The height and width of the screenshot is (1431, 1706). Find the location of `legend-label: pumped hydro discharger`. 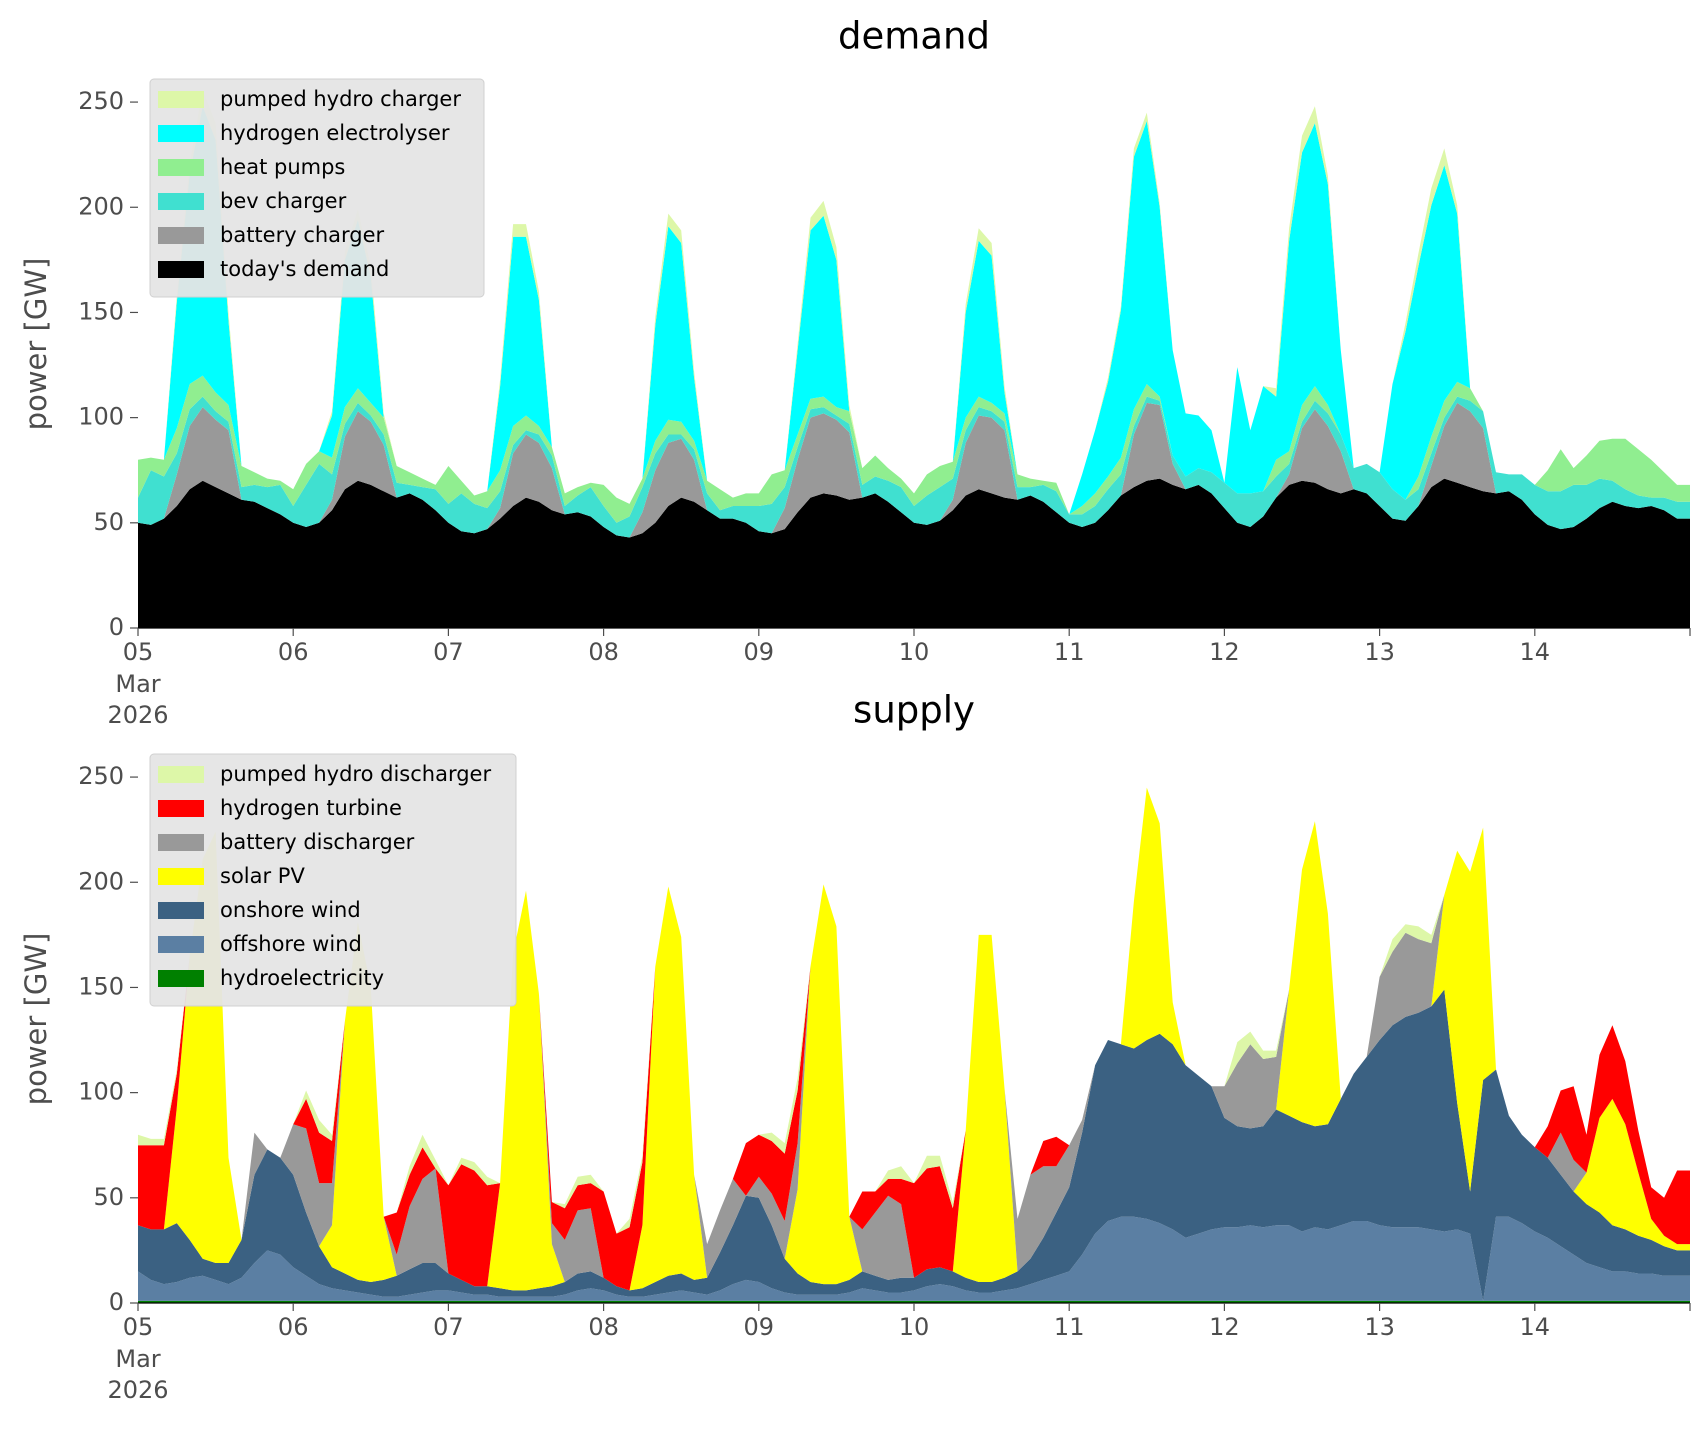

legend-label: pumped hydro discharger is located at coordinates (355, 774).